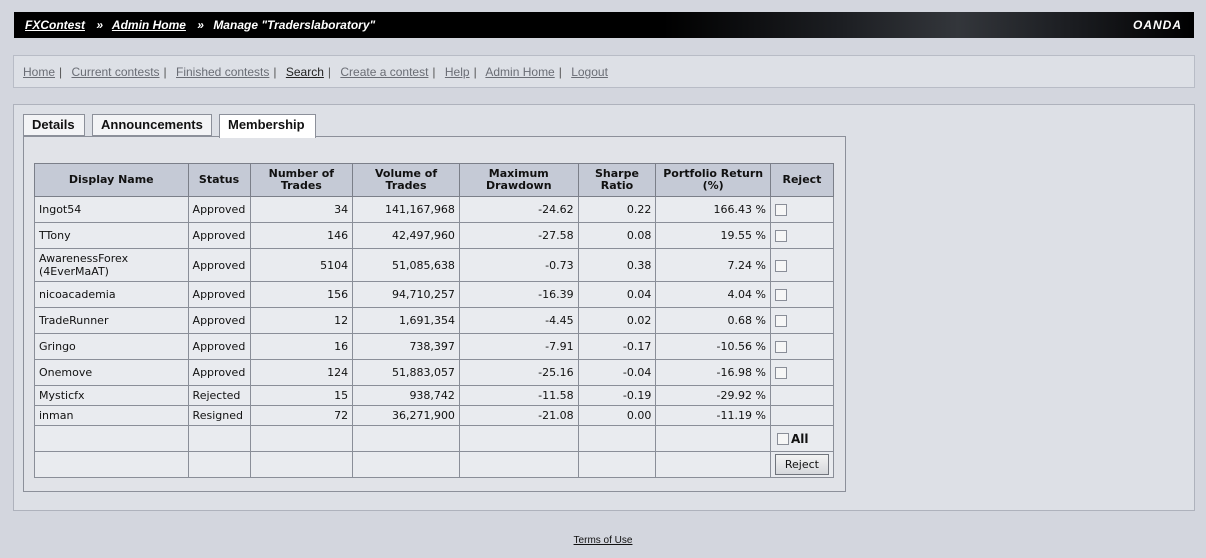  What do you see at coordinates (111, 209) in the screenshot?
I see `cell-display-name: Ingot54` at bounding box center [111, 209].